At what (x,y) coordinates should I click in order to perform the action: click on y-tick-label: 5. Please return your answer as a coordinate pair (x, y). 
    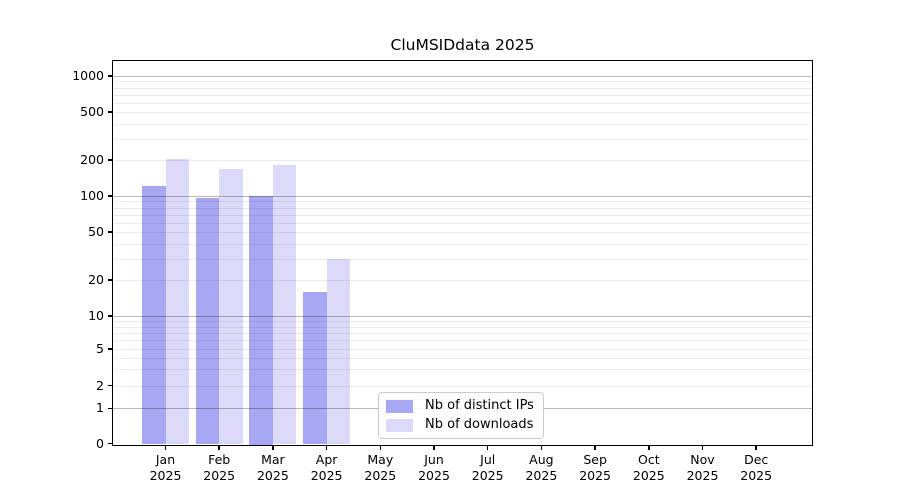
    Looking at the image, I should click on (100, 348).